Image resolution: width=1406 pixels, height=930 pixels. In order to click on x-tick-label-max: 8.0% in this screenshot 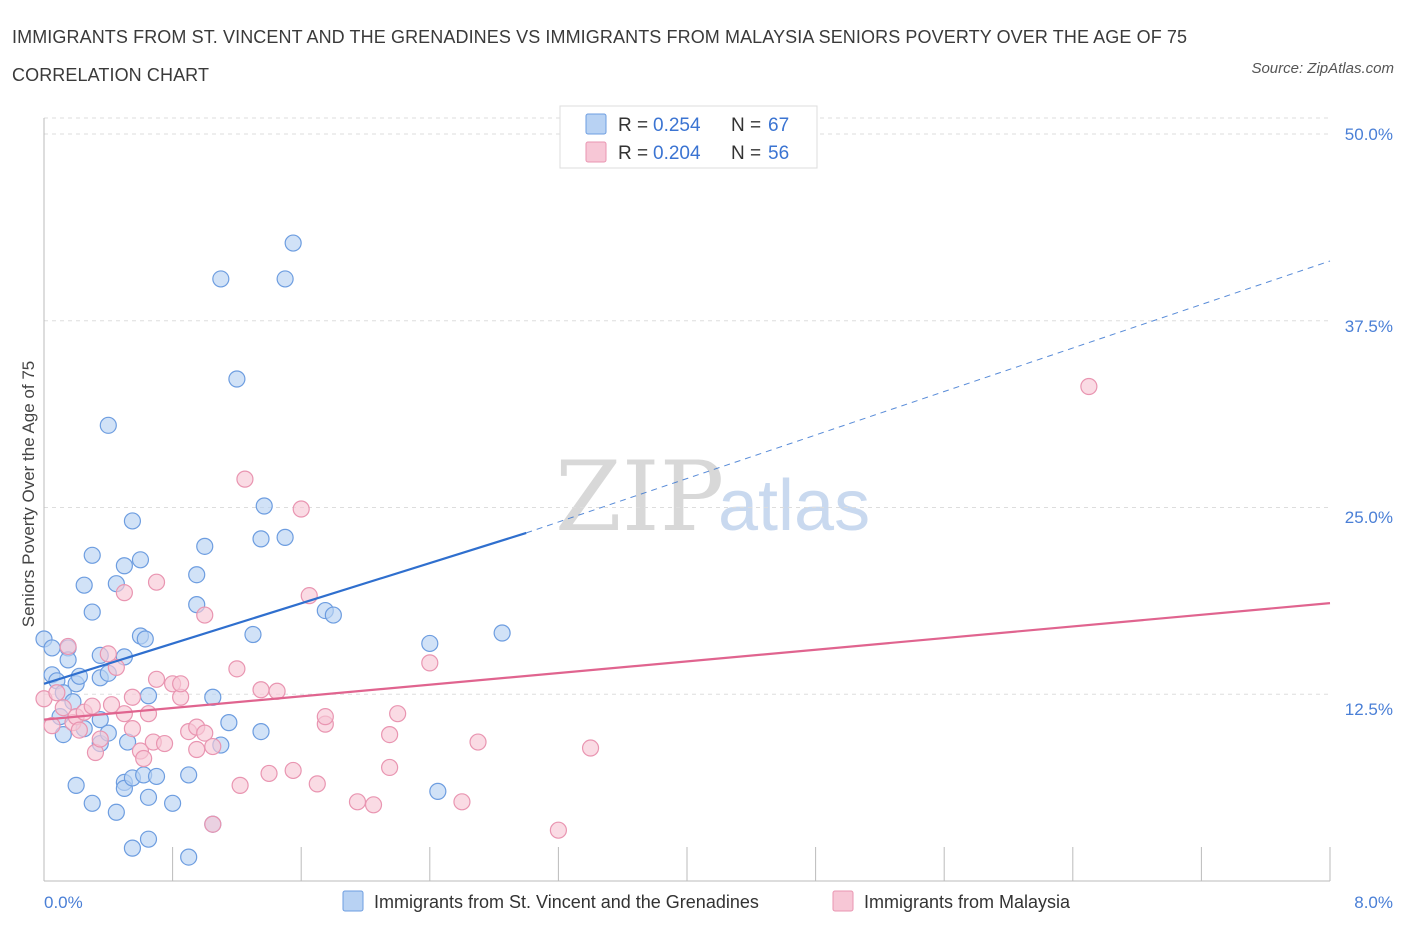, I will do `click(1373, 902)`.